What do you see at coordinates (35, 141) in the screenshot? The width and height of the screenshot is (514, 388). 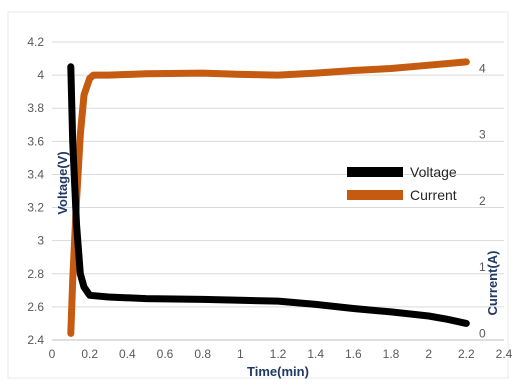 I see `y-left-tick-label: 3.6` at bounding box center [35, 141].